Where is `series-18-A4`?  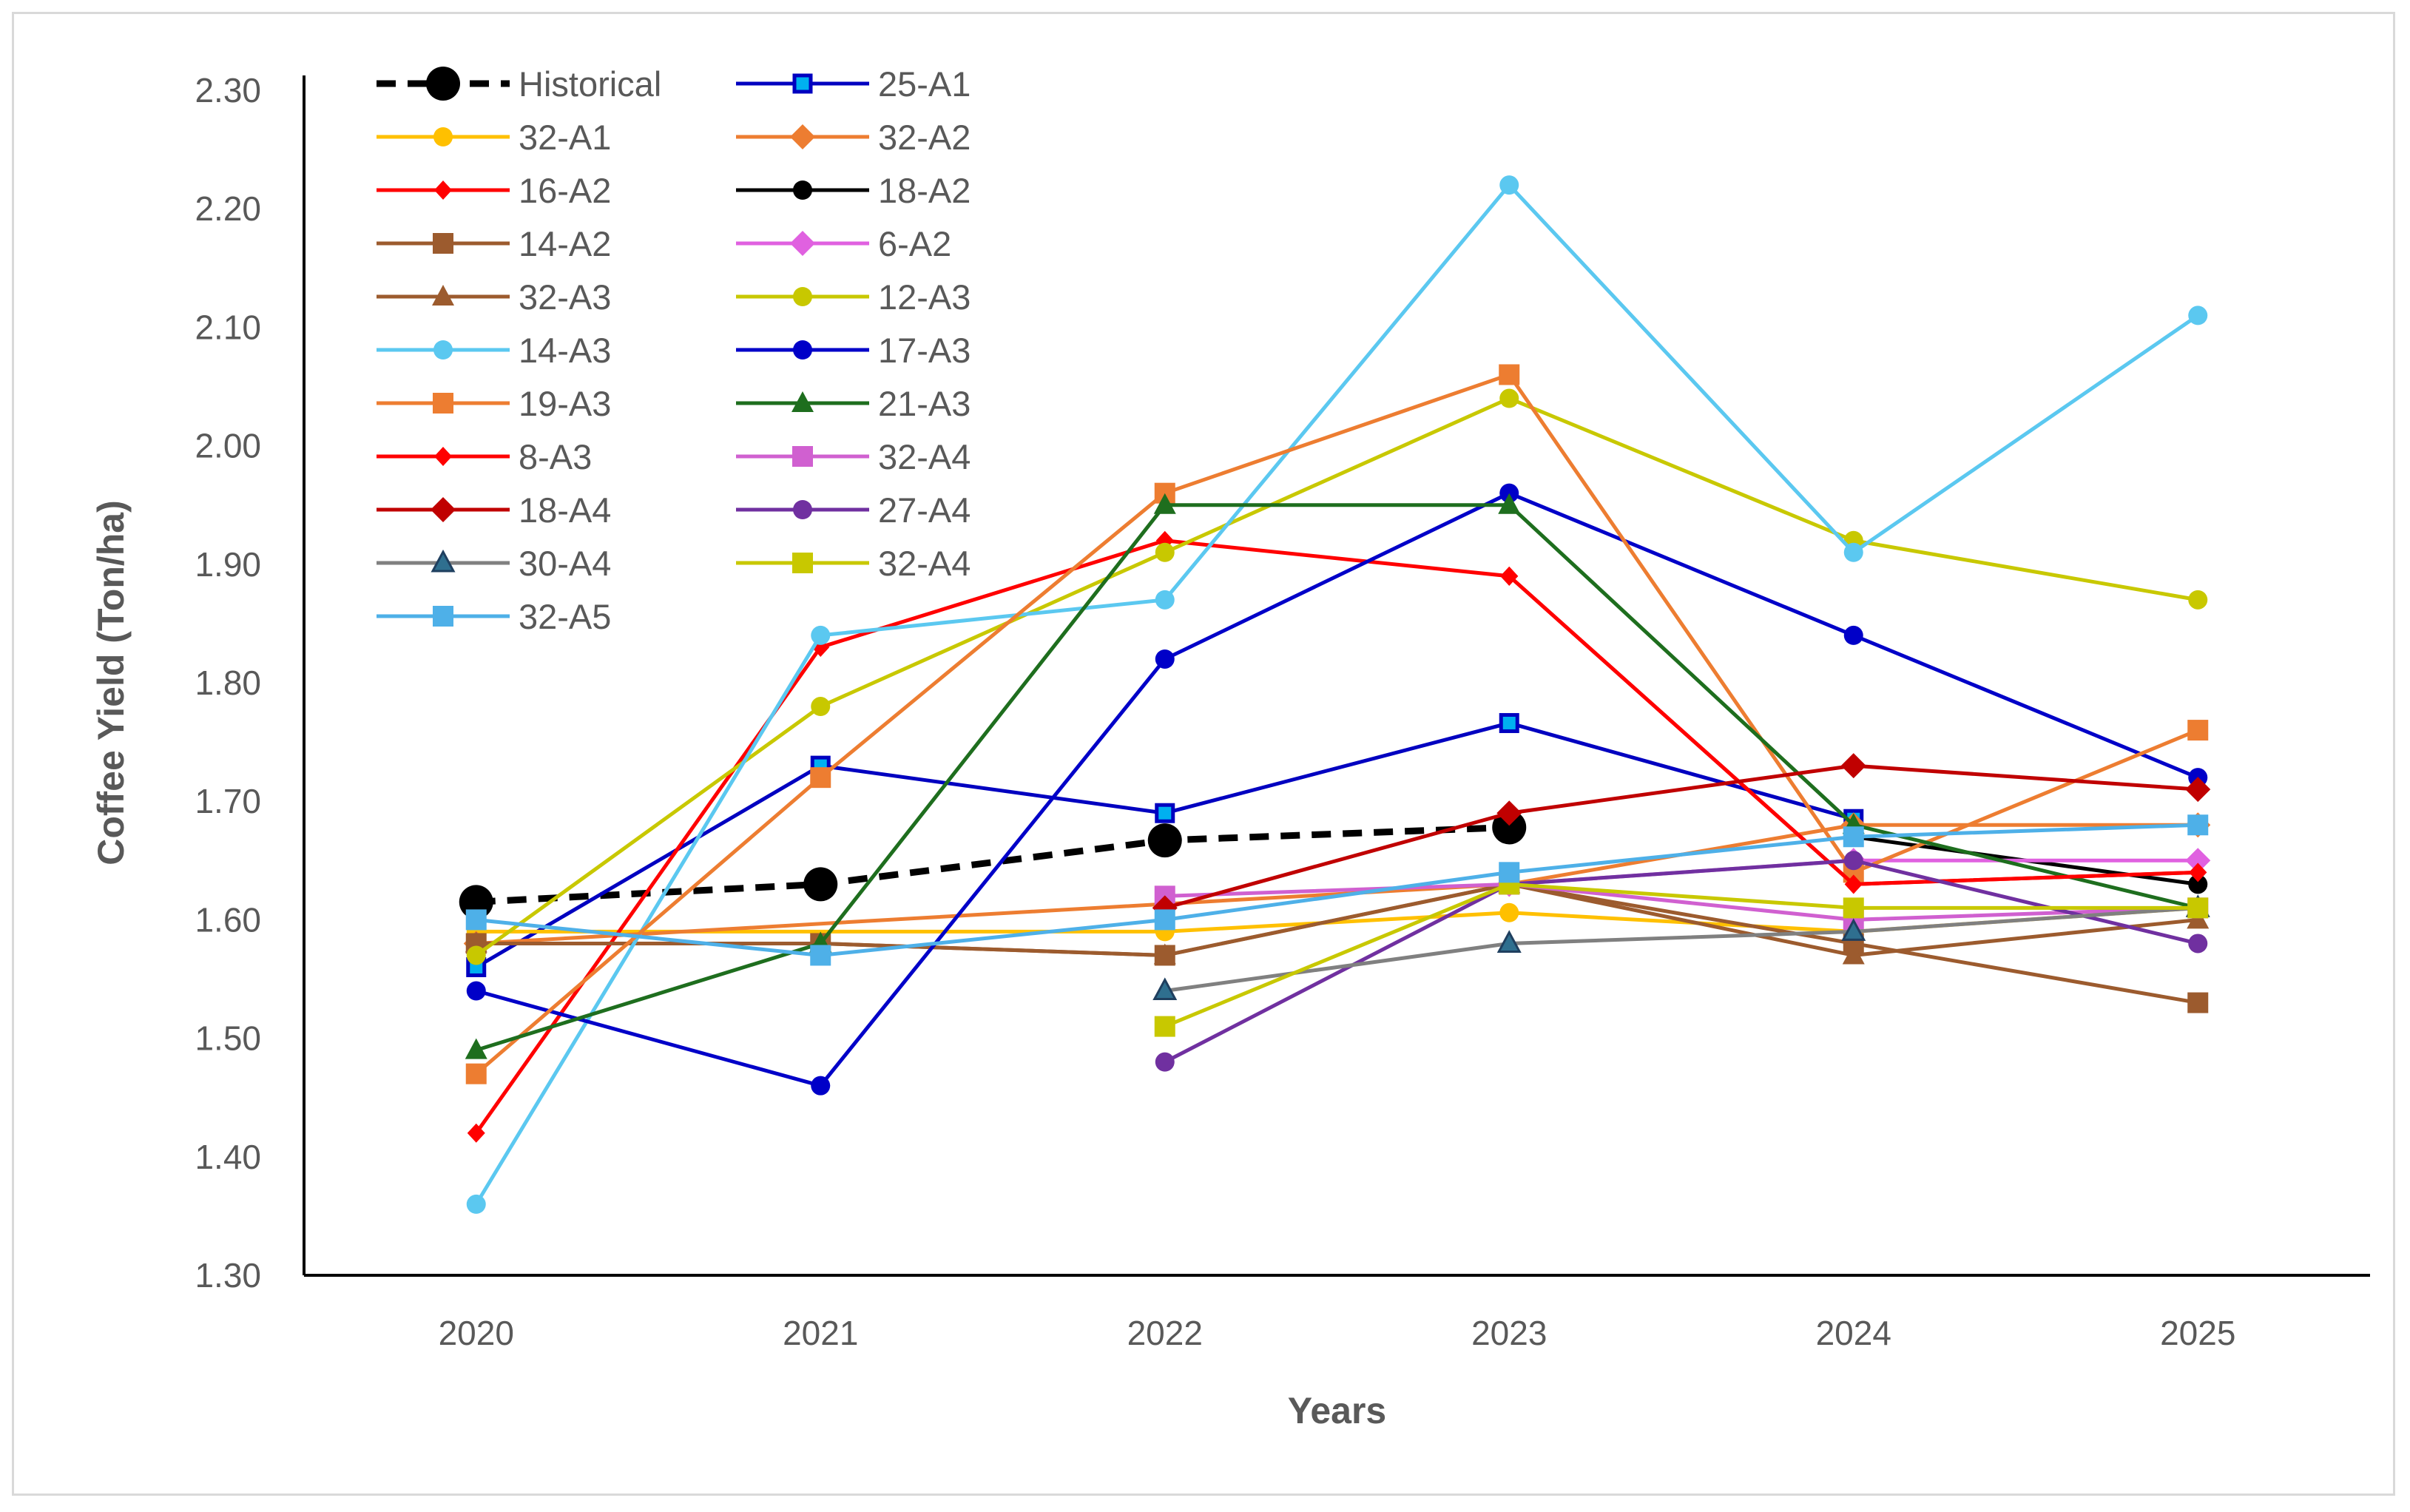
series-18-A4 is located at coordinates (1682, 837).